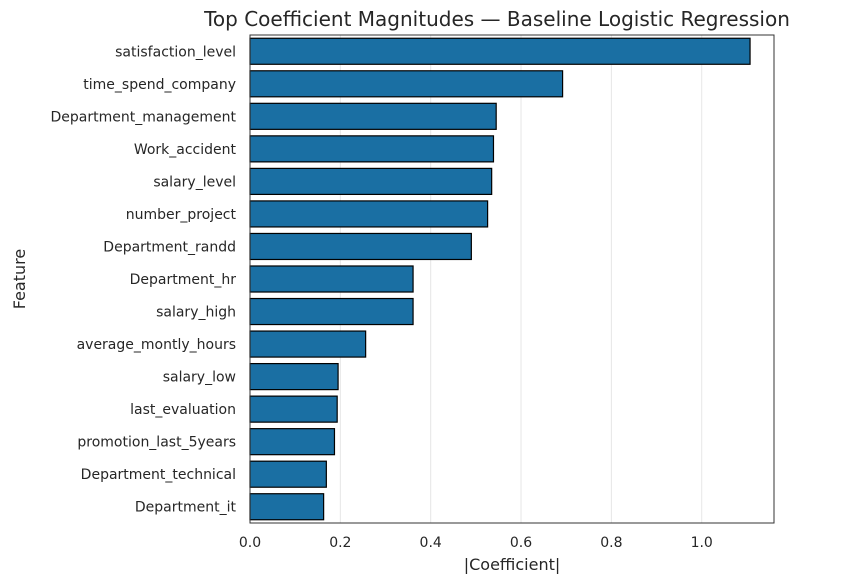 This screenshot has width=848, height=584. What do you see at coordinates (250, 543) in the screenshot?
I see `x-tick-label: 0.0` at bounding box center [250, 543].